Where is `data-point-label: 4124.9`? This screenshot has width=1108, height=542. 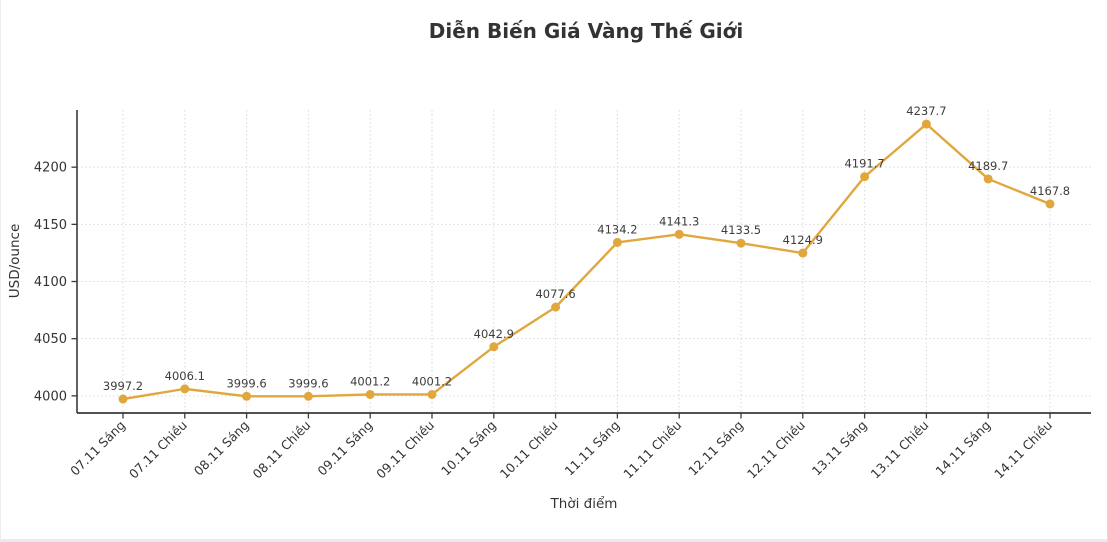 data-point-label: 4124.9 is located at coordinates (803, 240).